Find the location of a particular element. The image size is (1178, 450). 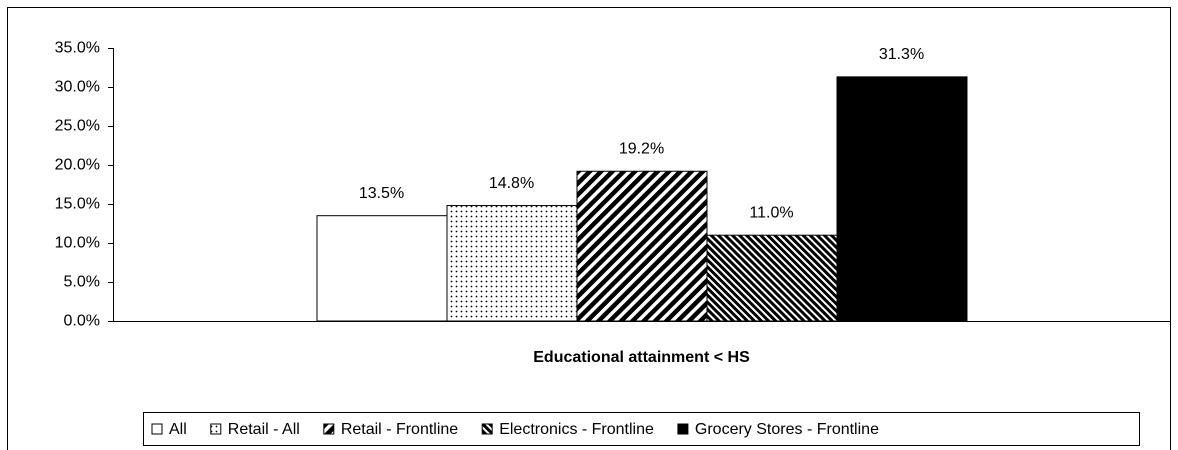

legend-label: All is located at coordinates (178, 429).